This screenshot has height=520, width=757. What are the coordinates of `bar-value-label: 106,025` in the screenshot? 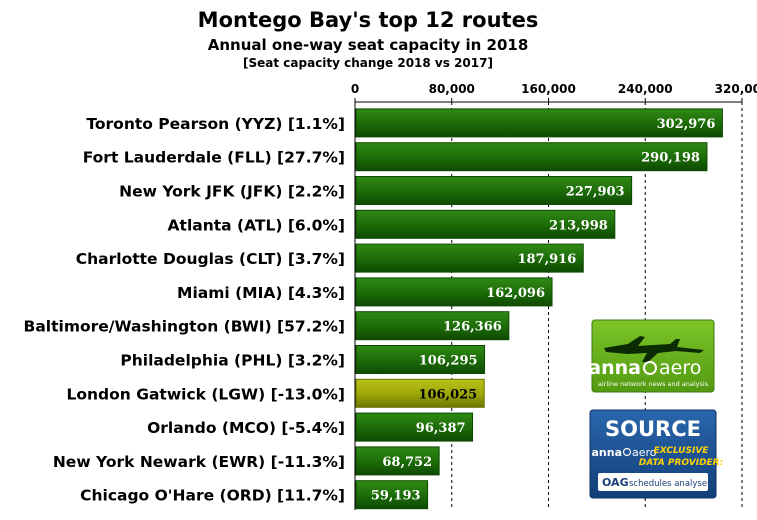 It's located at (447, 394).